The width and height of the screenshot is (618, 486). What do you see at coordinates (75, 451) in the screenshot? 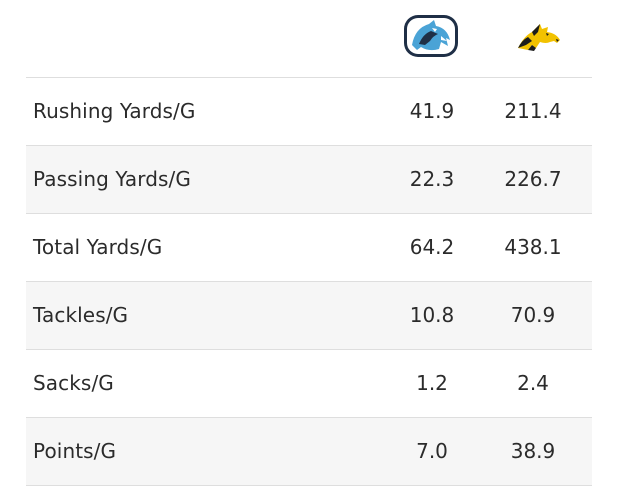
I see `stat-label: Points/G` at bounding box center [75, 451].